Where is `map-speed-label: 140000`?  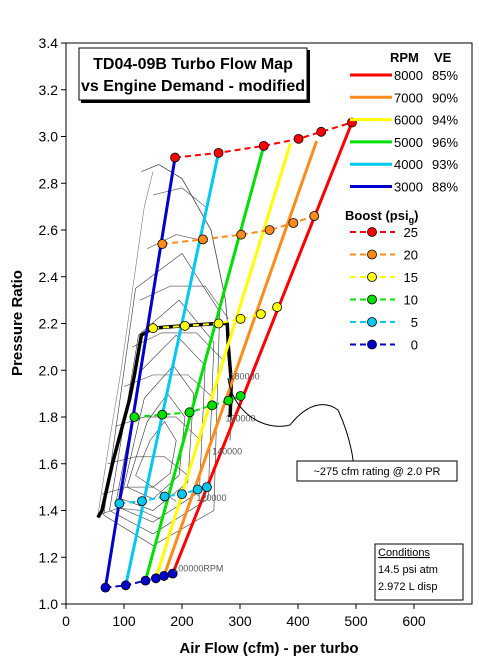 map-speed-label: 140000 is located at coordinates (227, 451).